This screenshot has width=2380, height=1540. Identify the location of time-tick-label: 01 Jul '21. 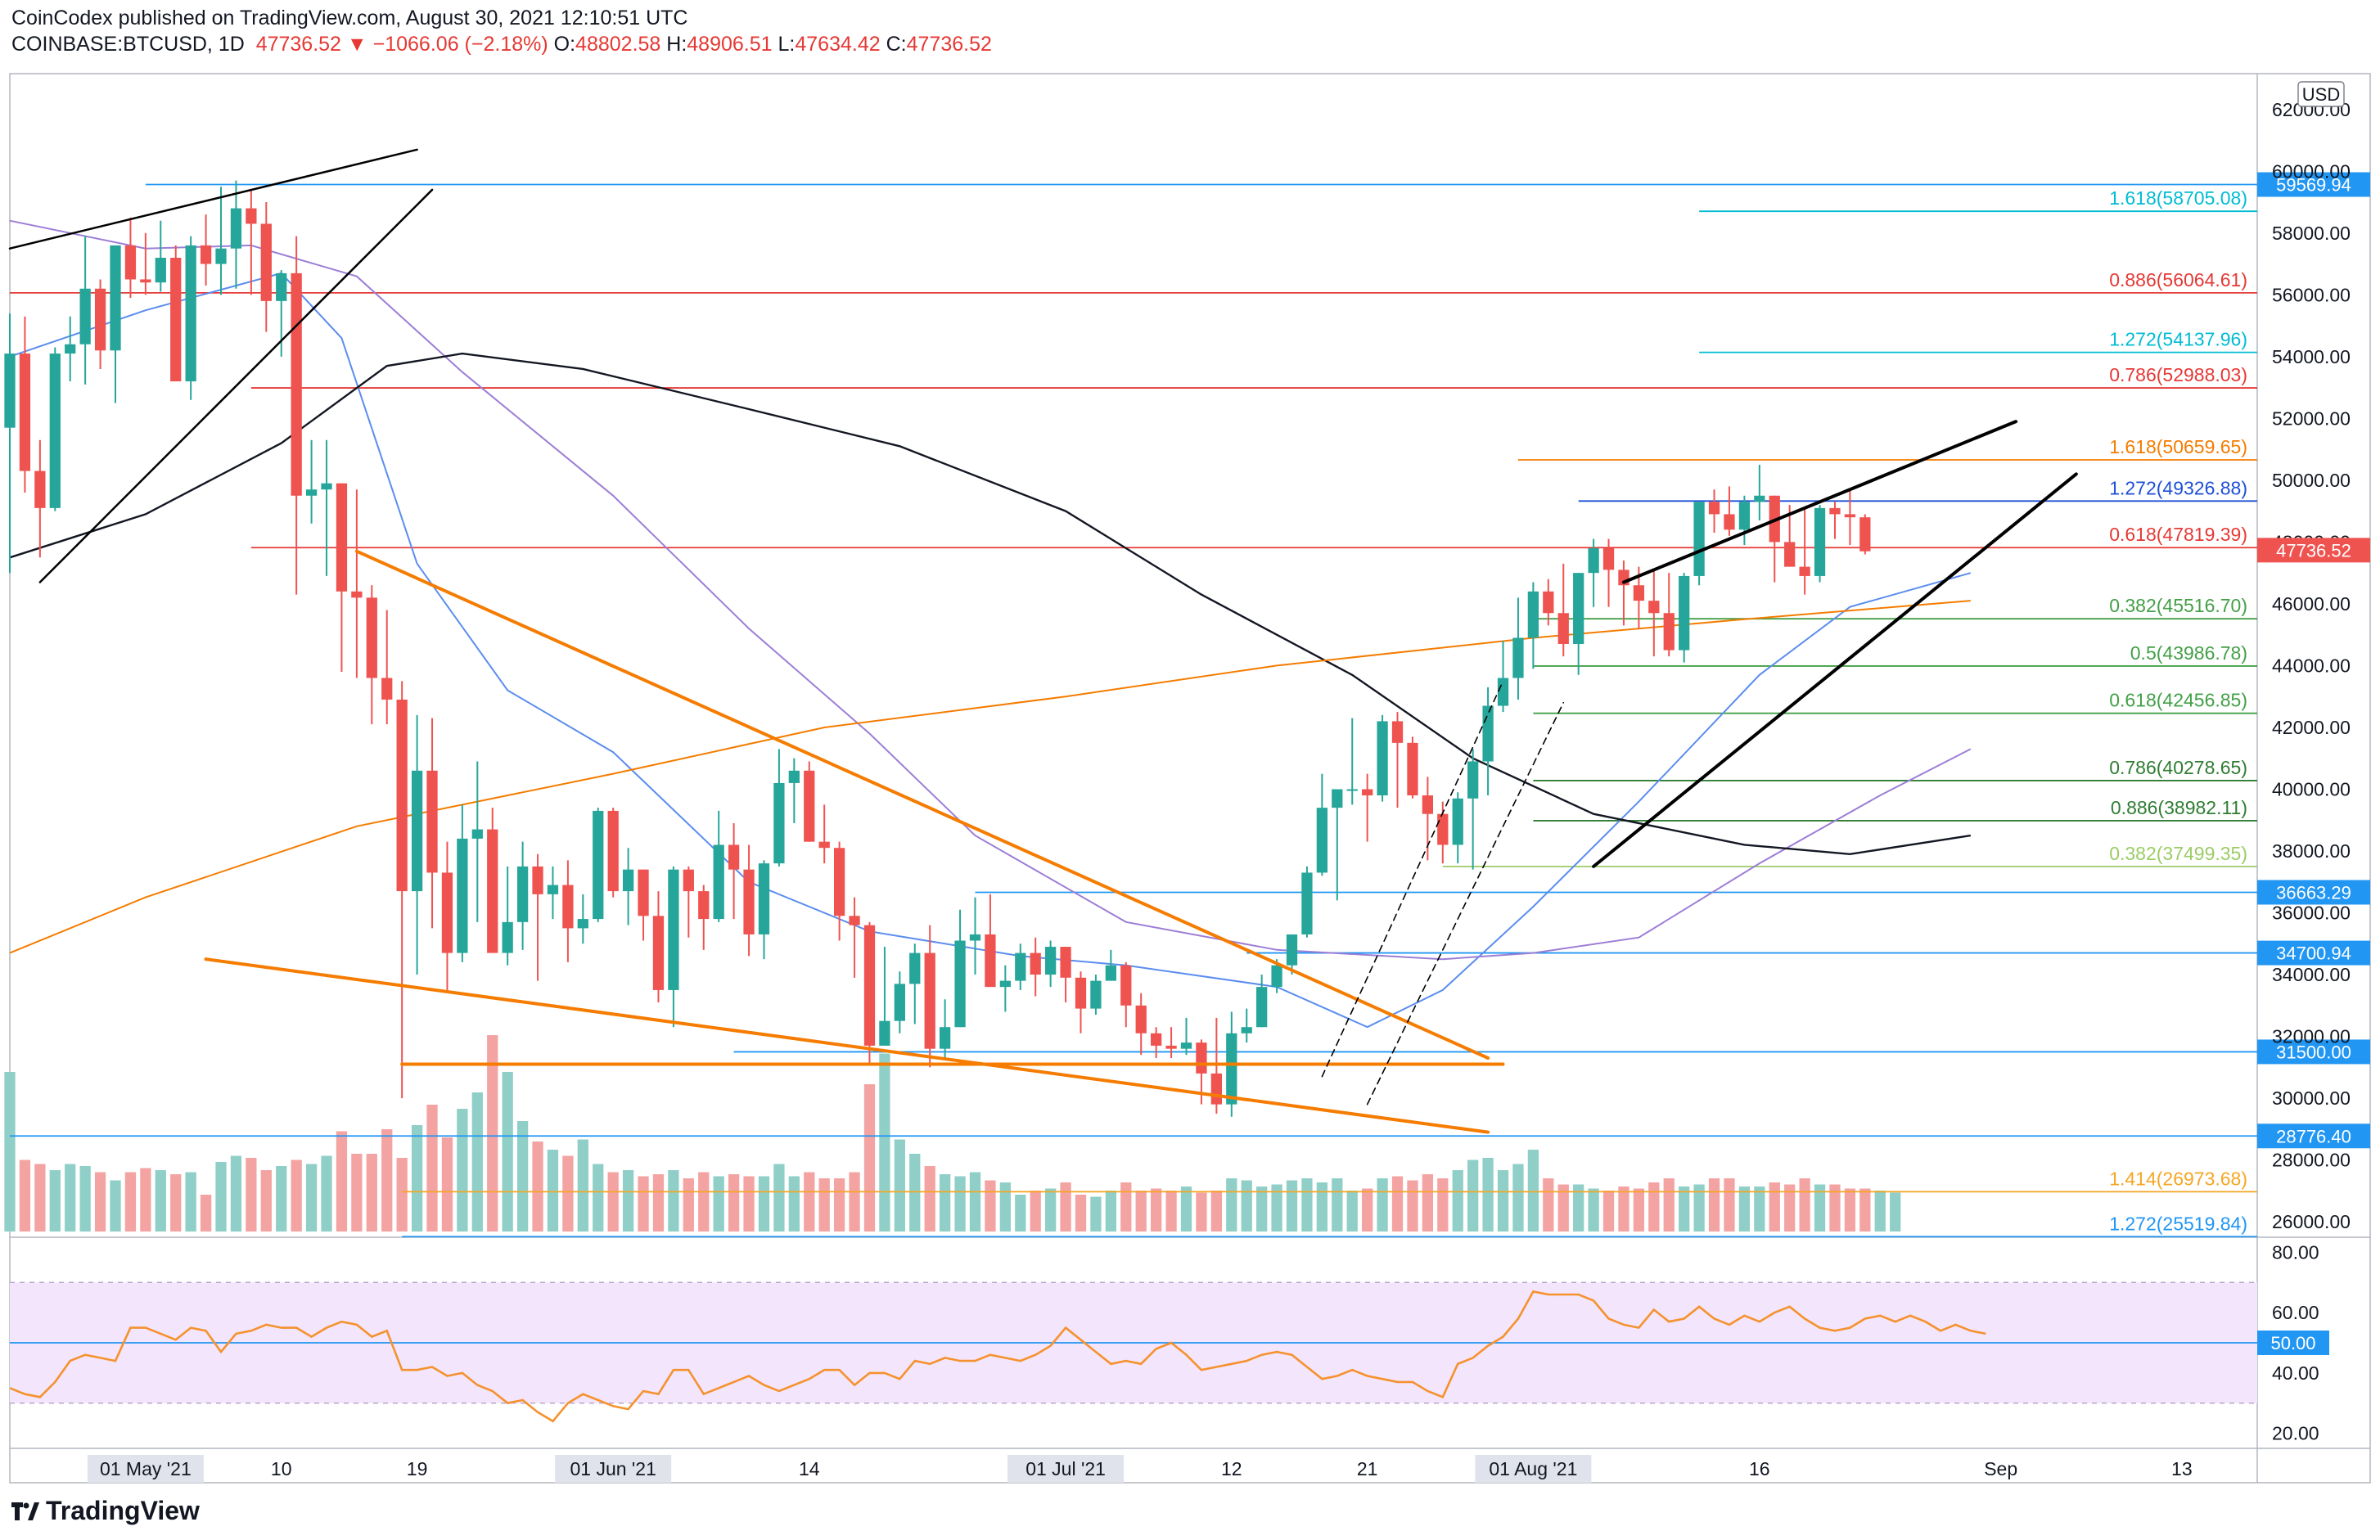
(1065, 1468).